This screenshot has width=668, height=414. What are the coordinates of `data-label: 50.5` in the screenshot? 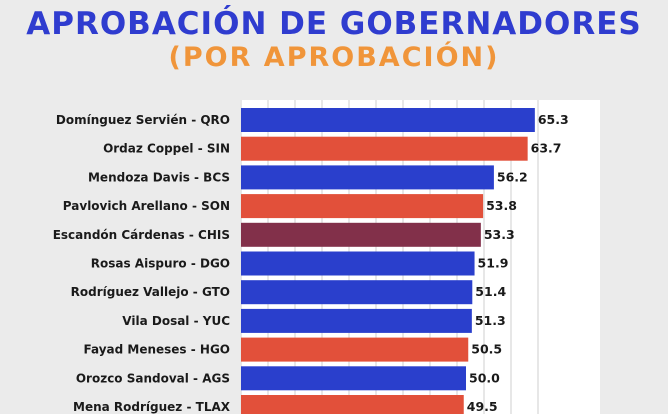 It's located at (486, 349).